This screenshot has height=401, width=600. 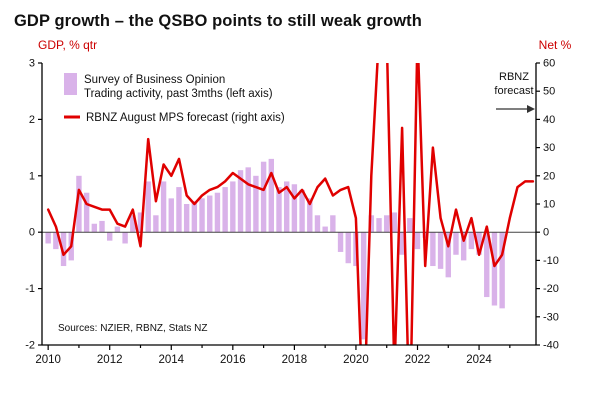 I want to click on svg-text:RBNZ August MPS forecast (righ: RBNZ August MPS forecast (right axis), so click(x=185, y=118).